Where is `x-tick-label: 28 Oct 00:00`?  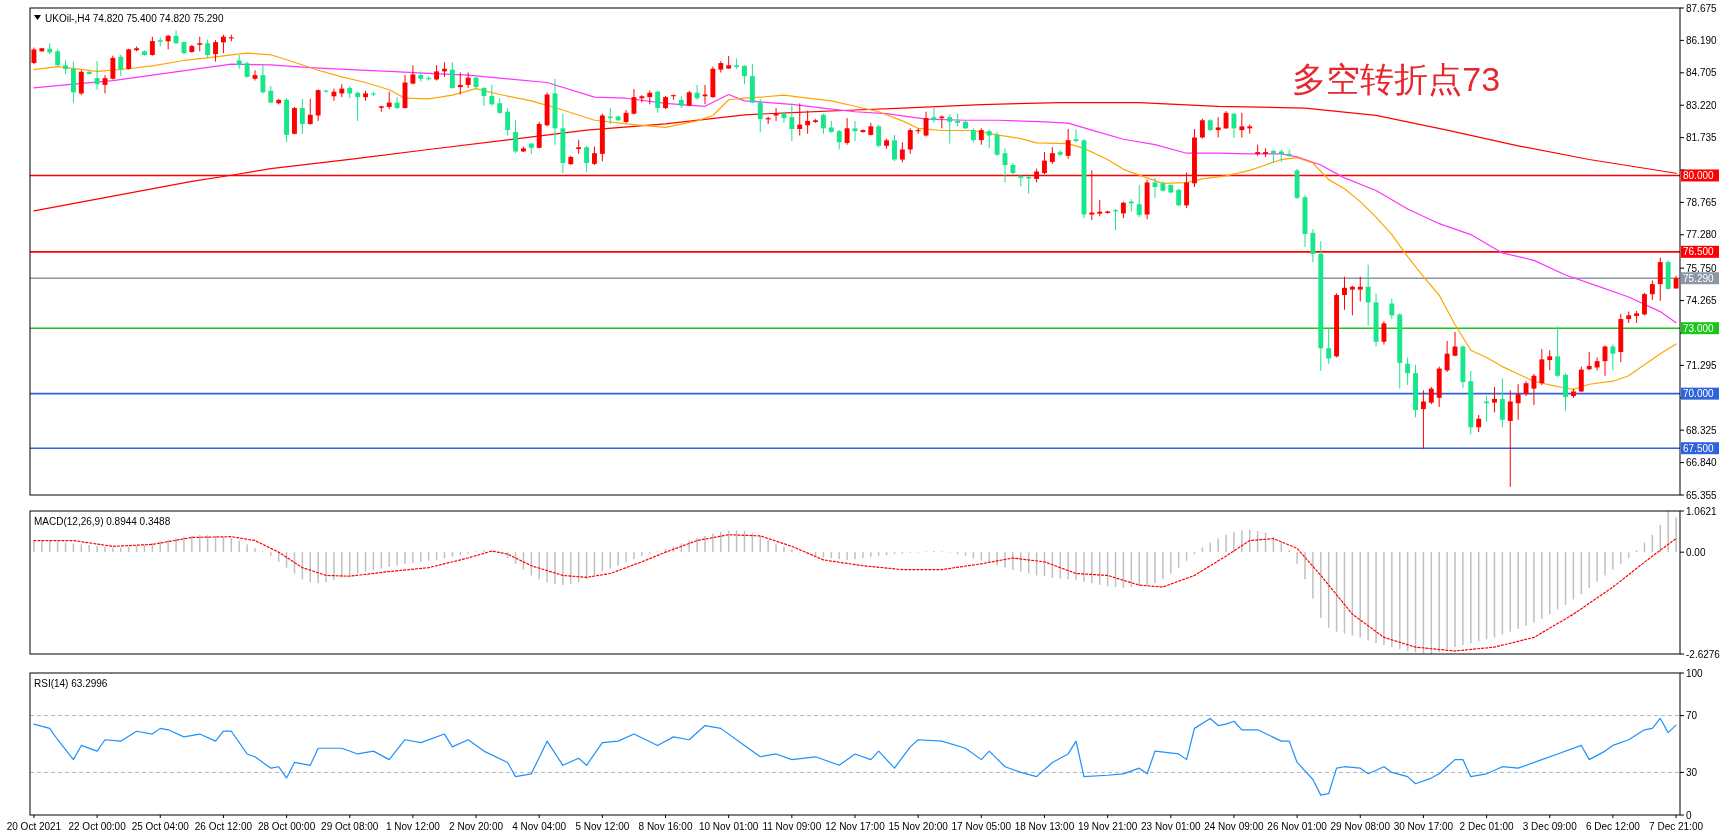 x-tick-label: 28 Oct 00:00 is located at coordinates (286, 826).